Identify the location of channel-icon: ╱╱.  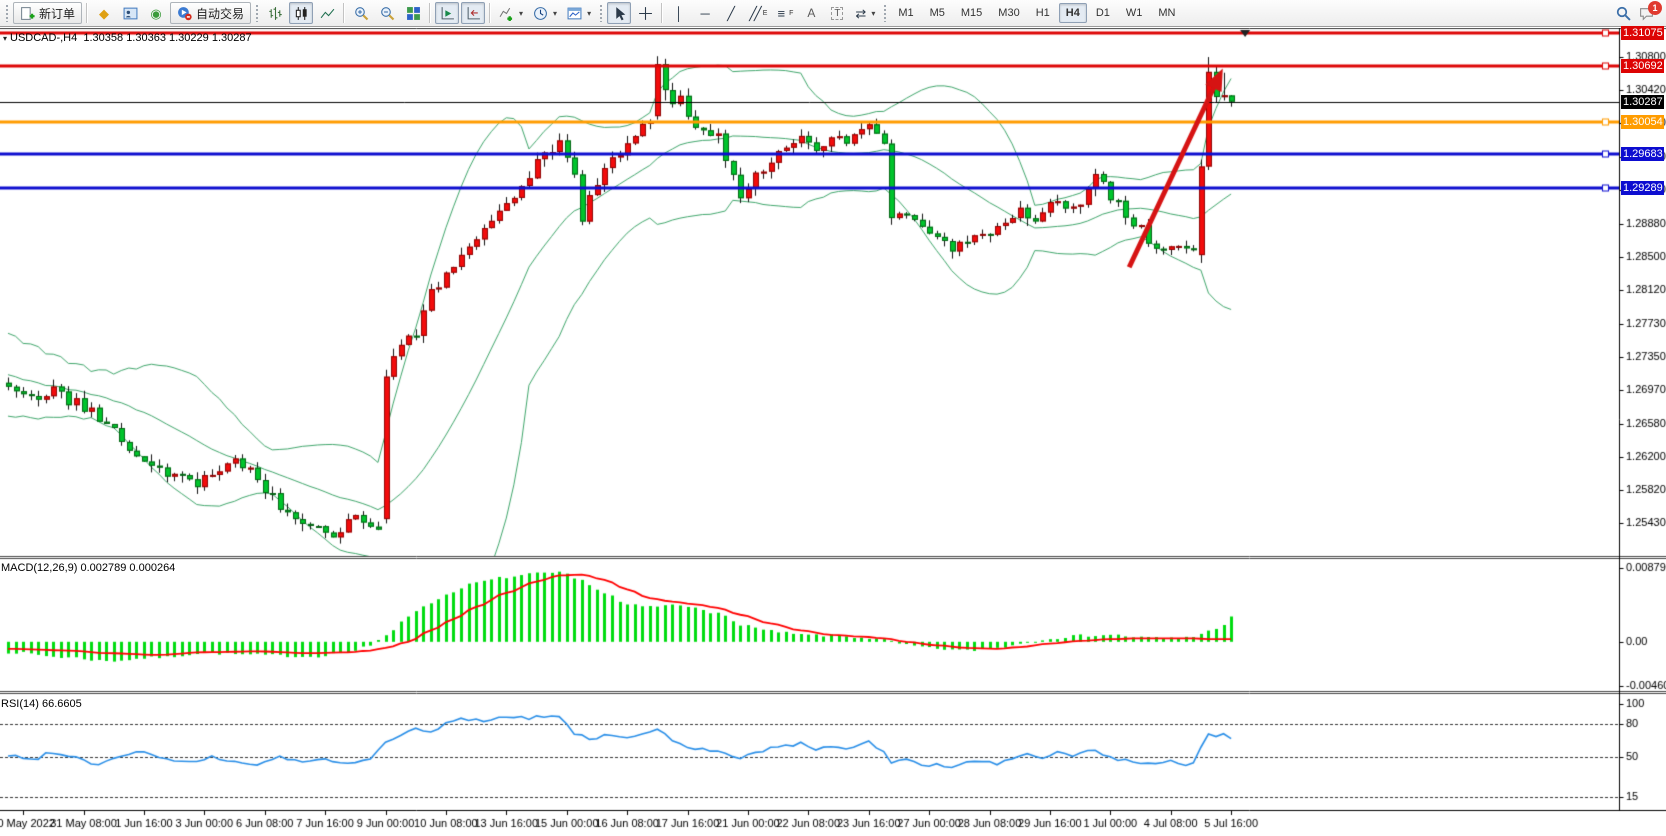
(755, 13).